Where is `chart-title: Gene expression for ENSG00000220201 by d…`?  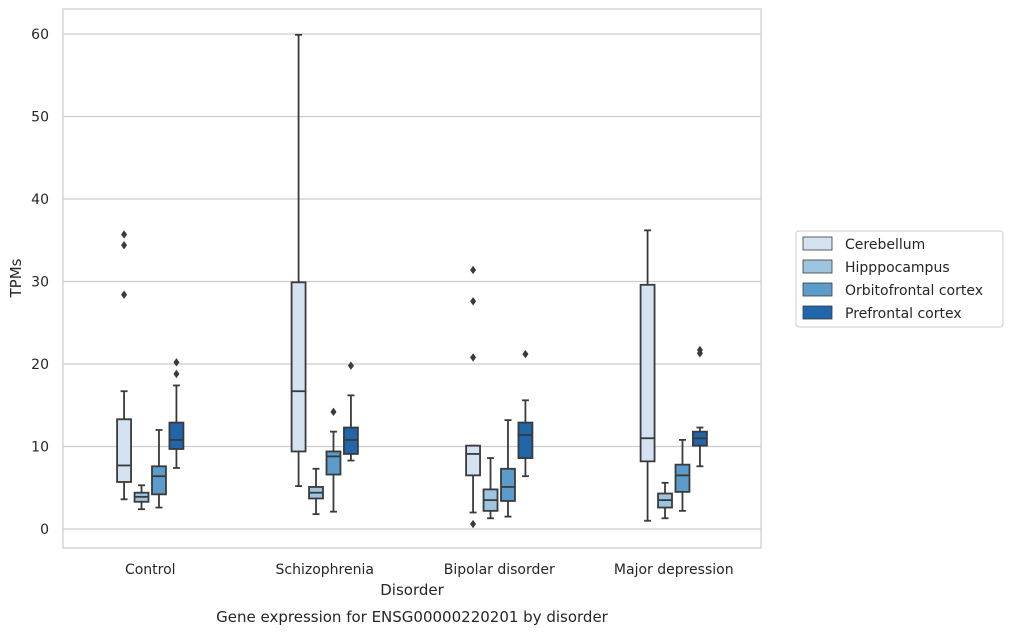 chart-title: Gene expression for ENSG00000220201 by d… is located at coordinates (412, 617).